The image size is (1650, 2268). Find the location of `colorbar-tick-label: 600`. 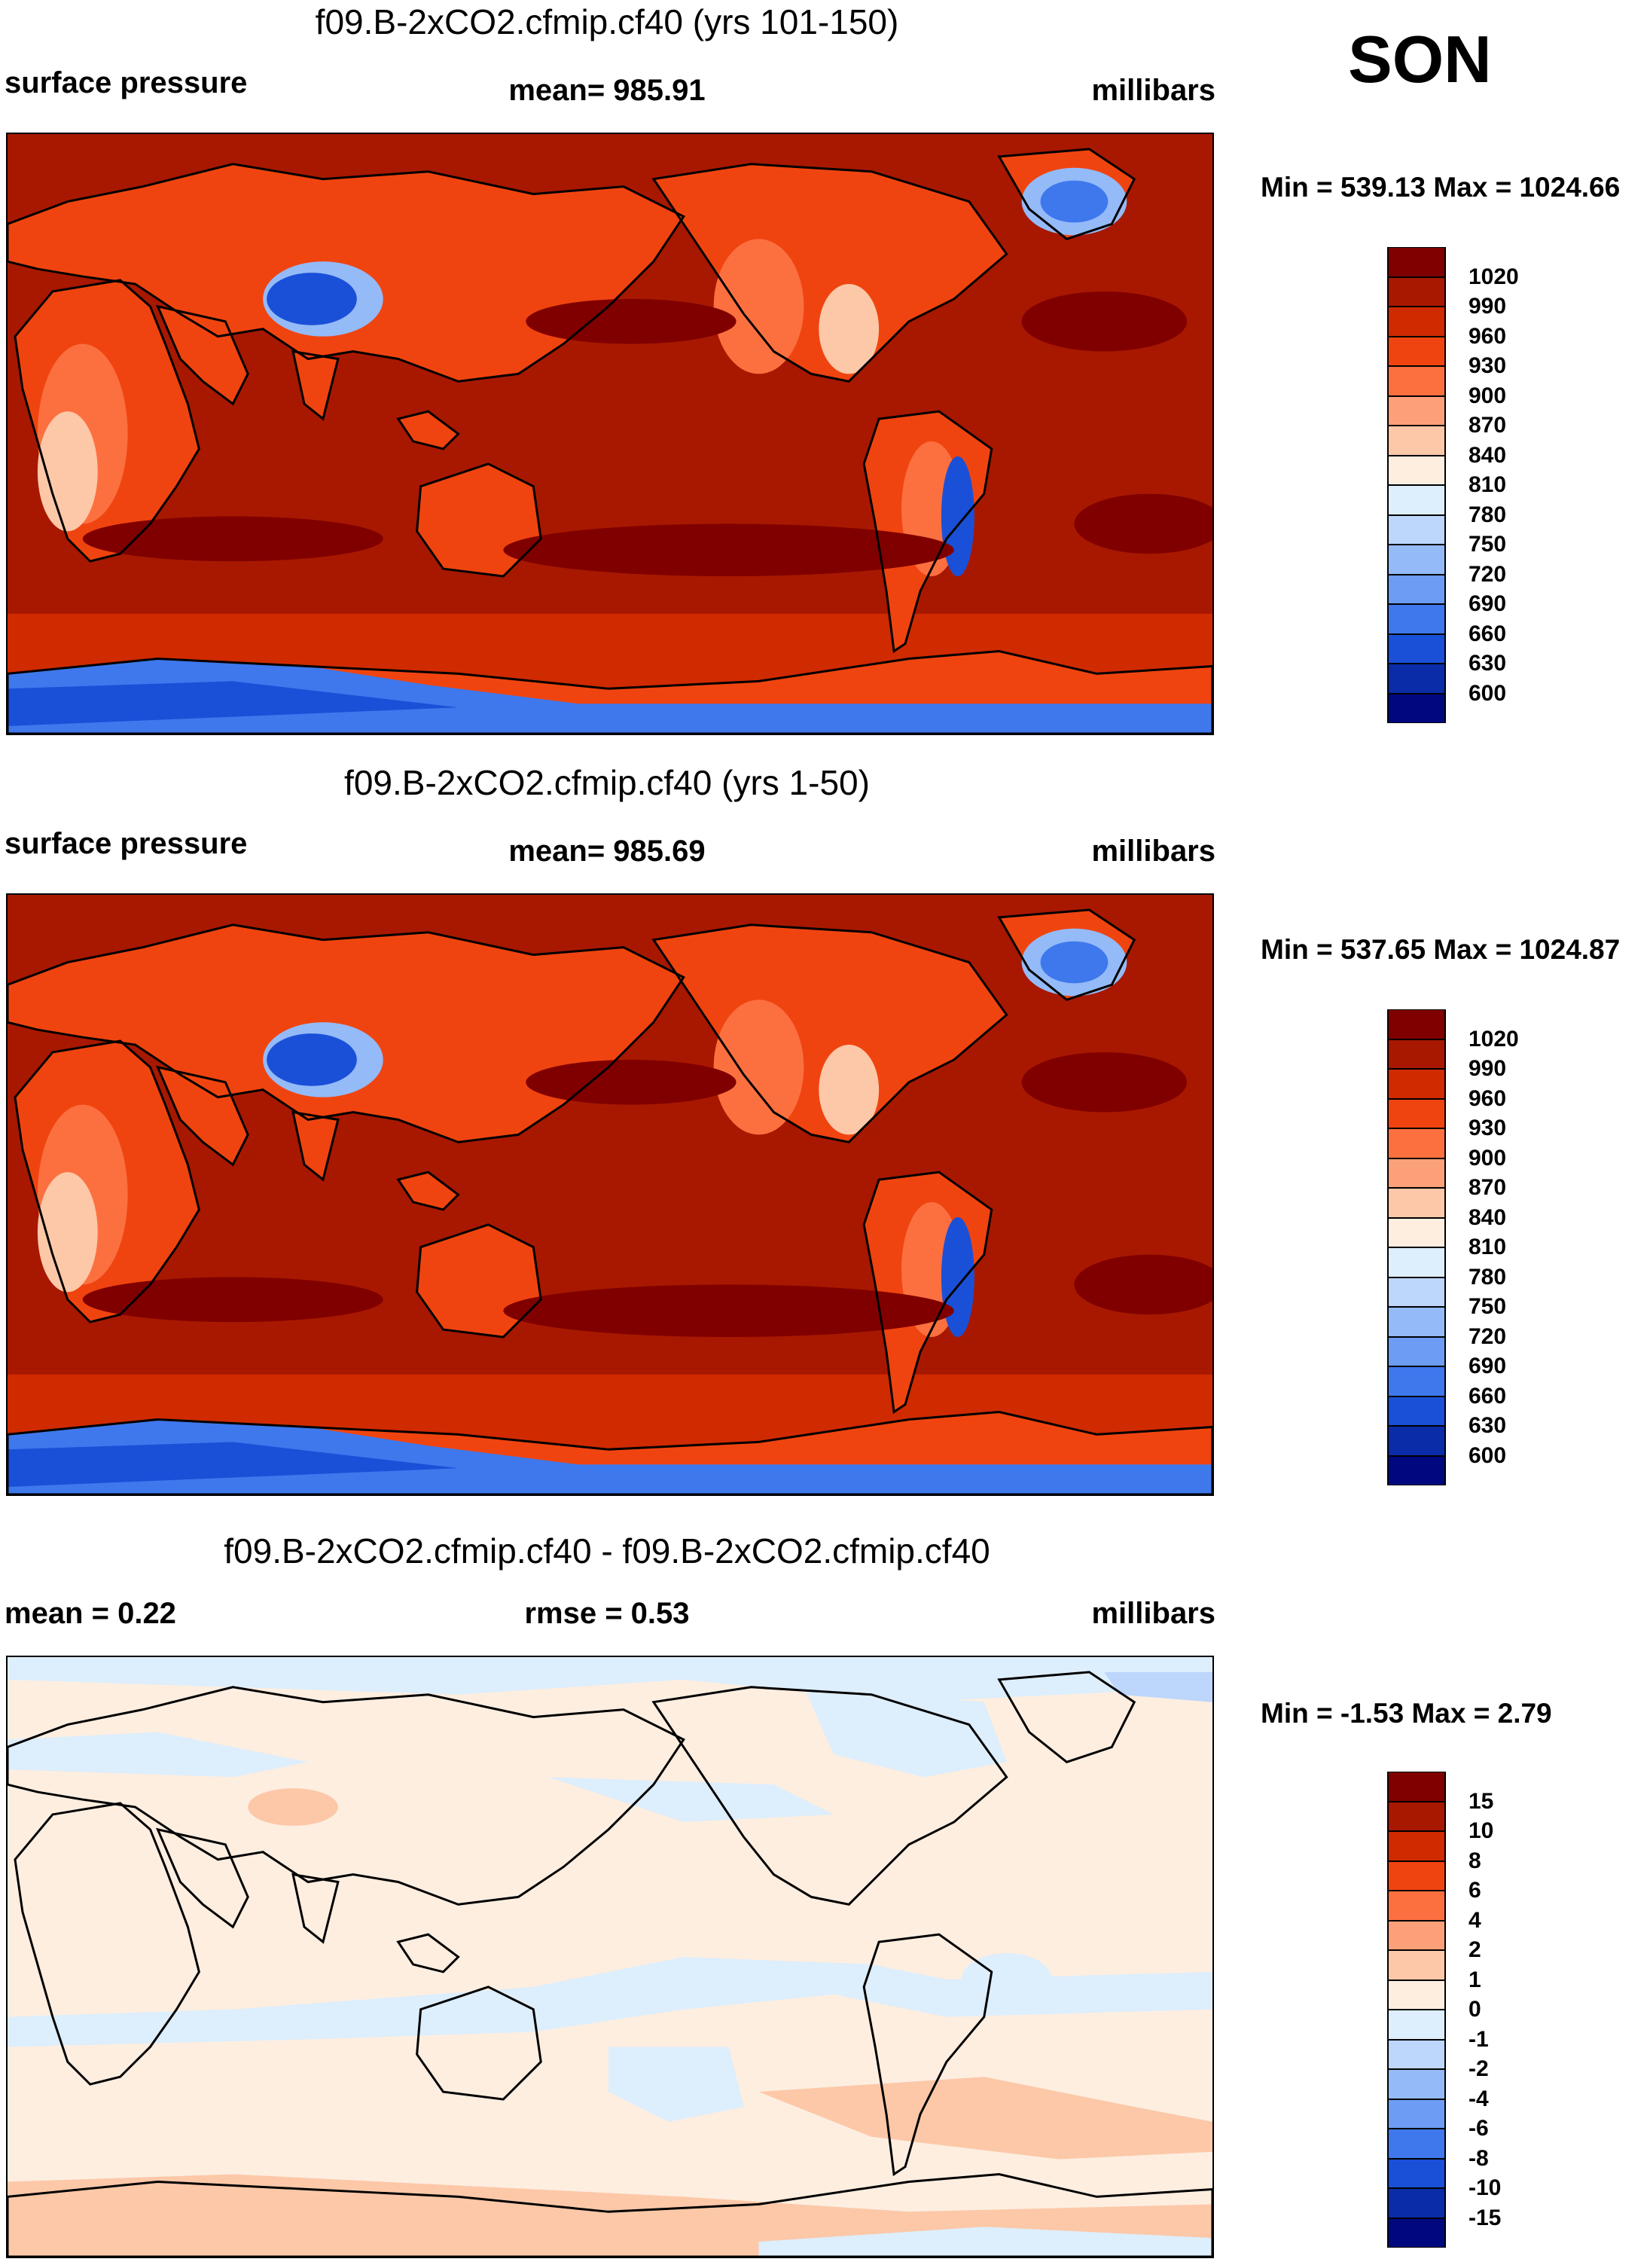

colorbar-tick-label: 600 is located at coordinates (1488, 693).